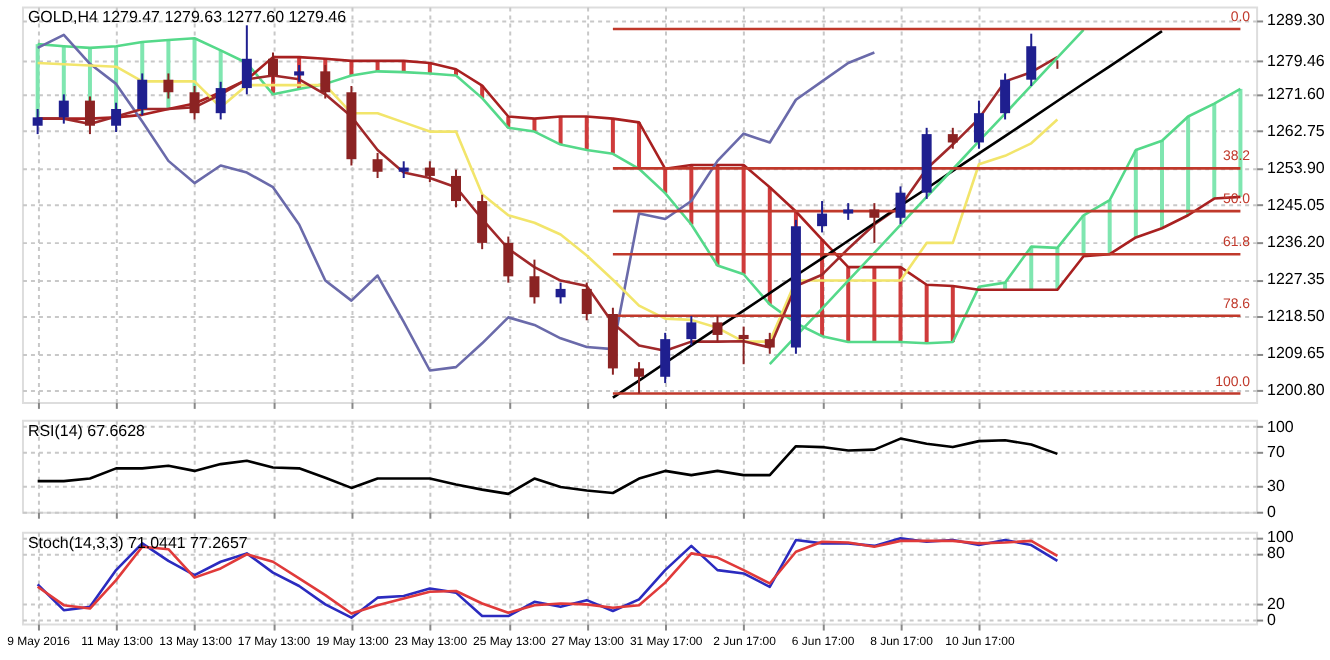 The width and height of the screenshot is (1330, 660). What do you see at coordinates (1296, 61) in the screenshot?
I see `y-tick-label: 1279.46` at bounding box center [1296, 61].